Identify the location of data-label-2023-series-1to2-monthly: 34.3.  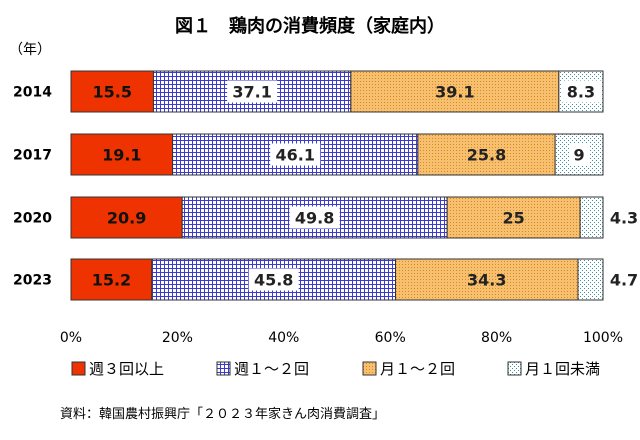
(486, 280).